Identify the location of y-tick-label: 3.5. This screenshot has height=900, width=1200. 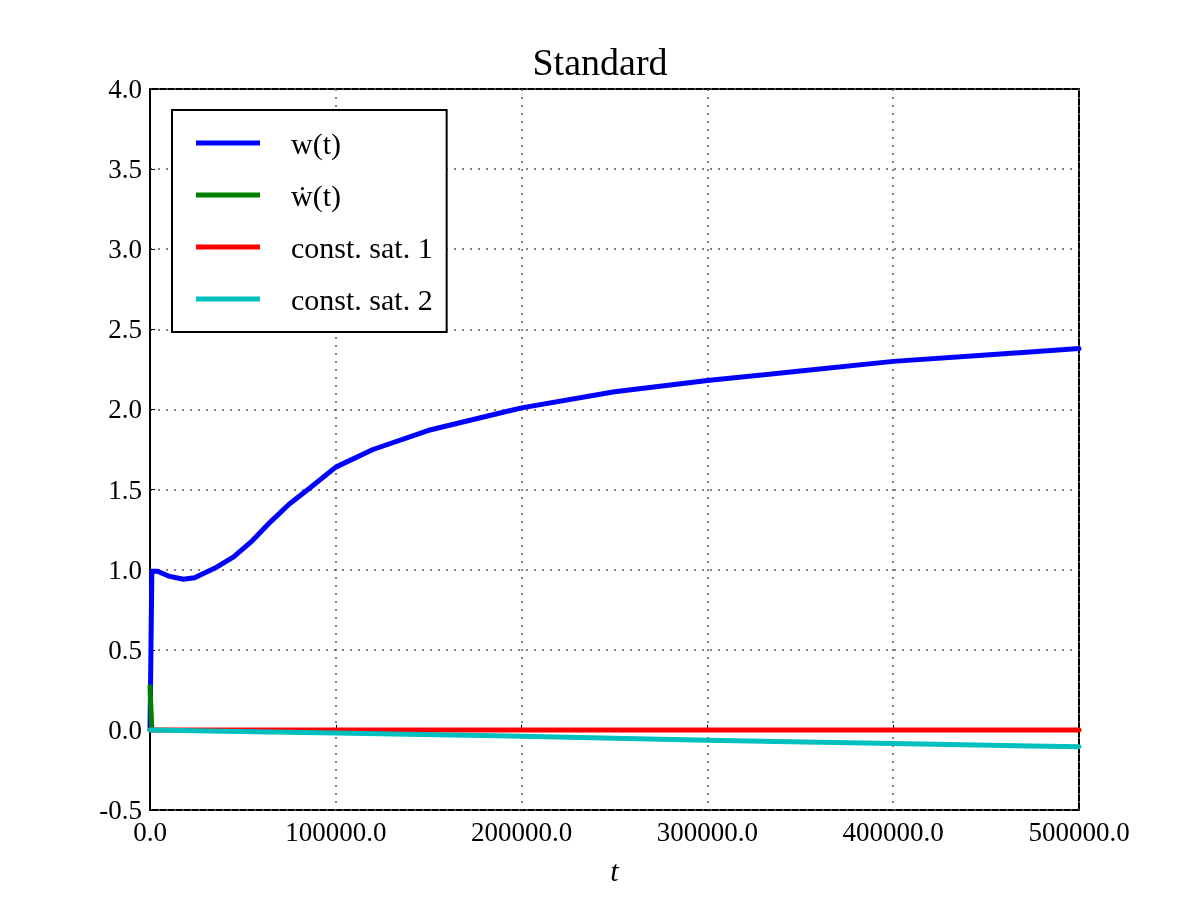
(125, 169).